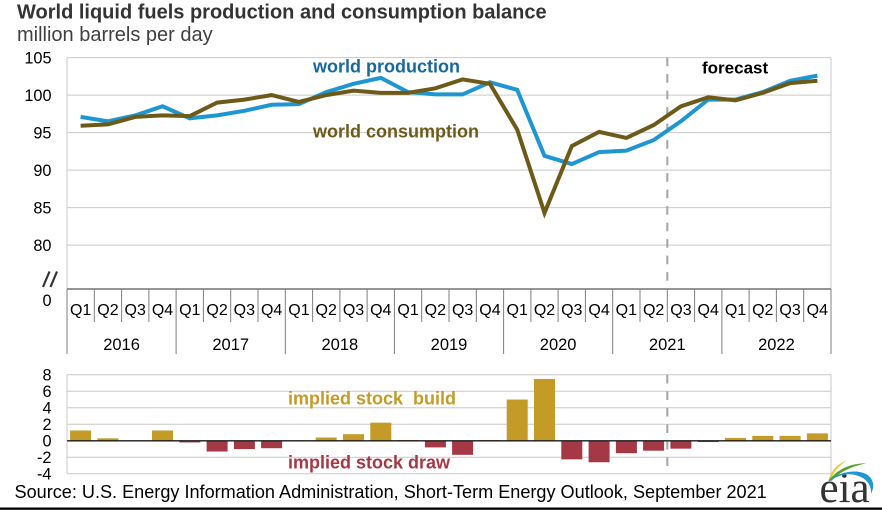 The width and height of the screenshot is (882, 514). I want to click on svg-text: 2021, so click(667, 345).